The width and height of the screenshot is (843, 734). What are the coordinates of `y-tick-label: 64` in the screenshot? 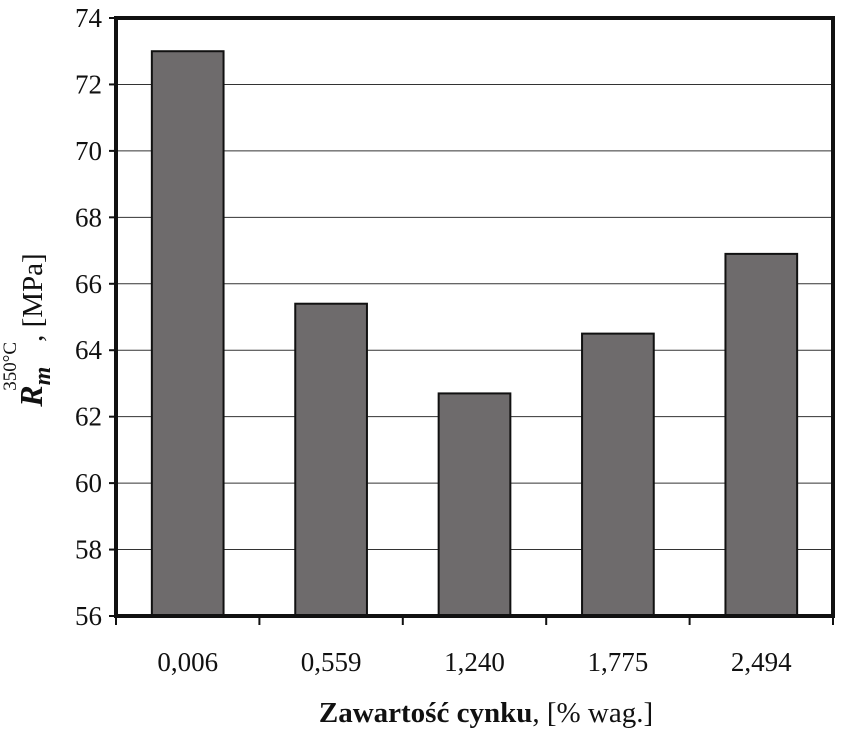 It's located at (89, 350).